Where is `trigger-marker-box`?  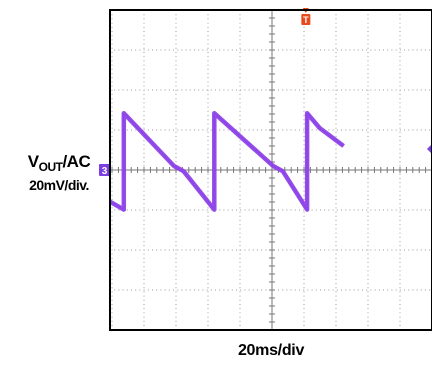 trigger-marker-box is located at coordinates (306, 19).